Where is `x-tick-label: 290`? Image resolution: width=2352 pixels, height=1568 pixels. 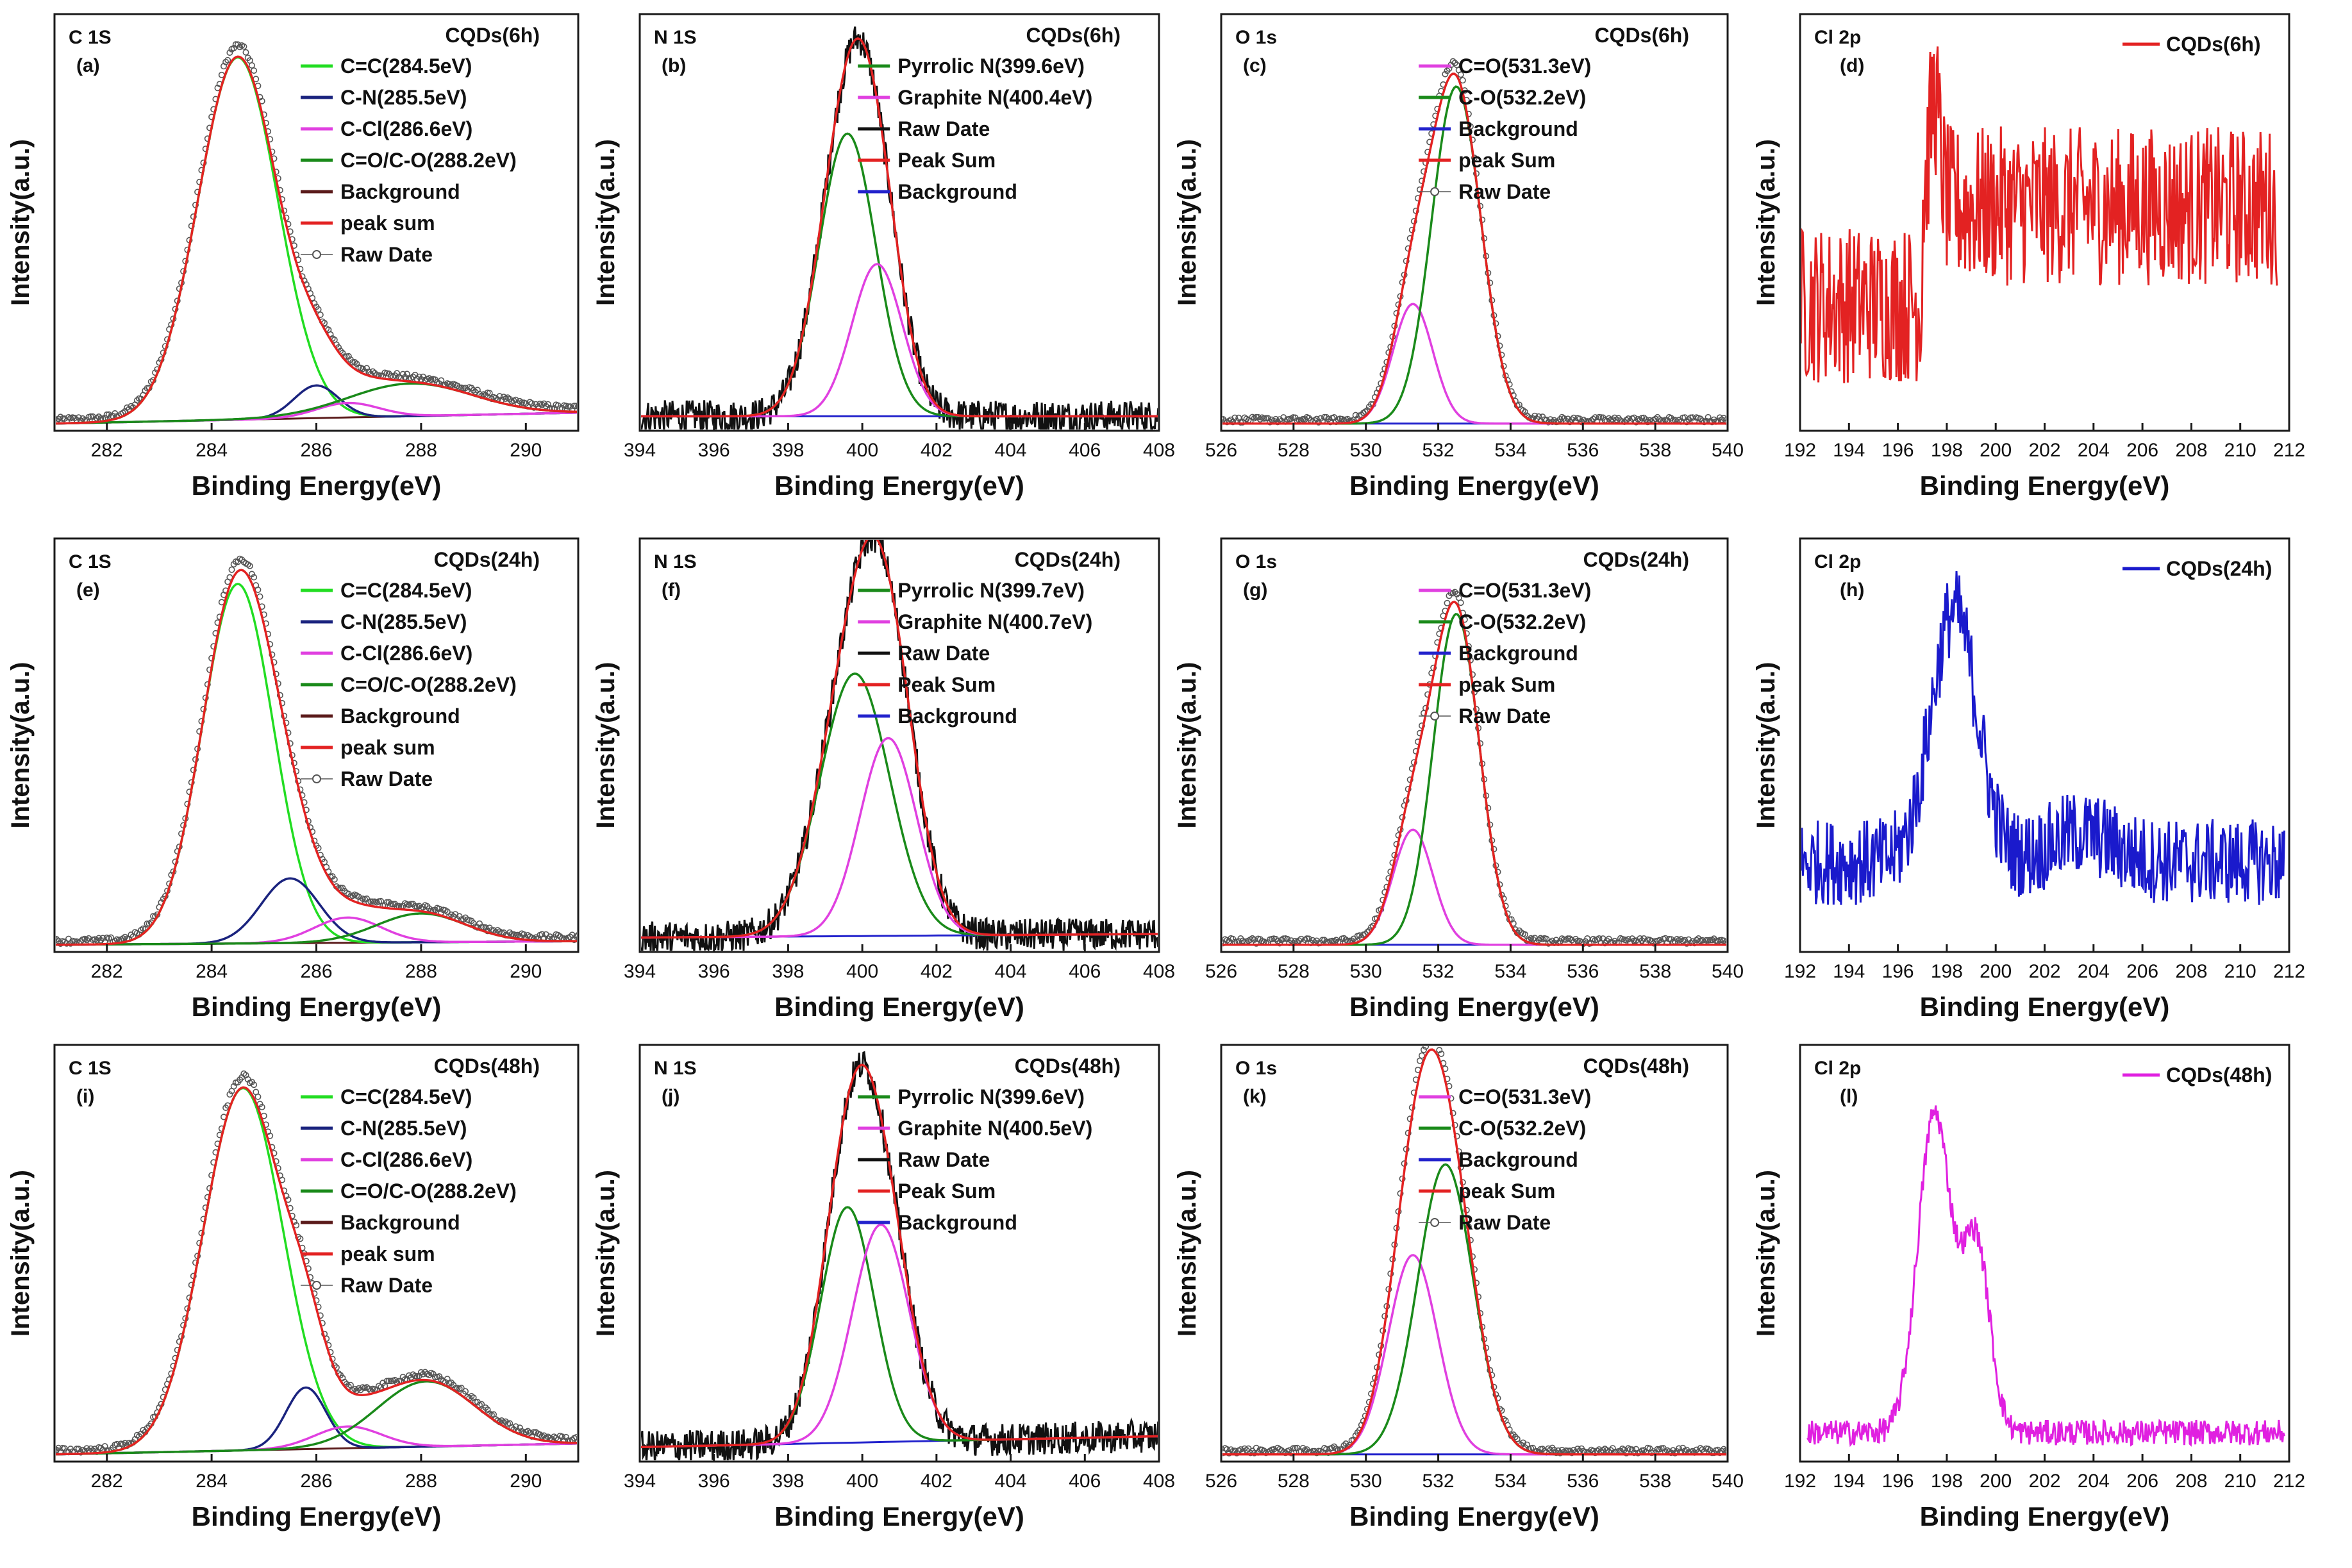
x-tick-label: 290 is located at coordinates (526, 971).